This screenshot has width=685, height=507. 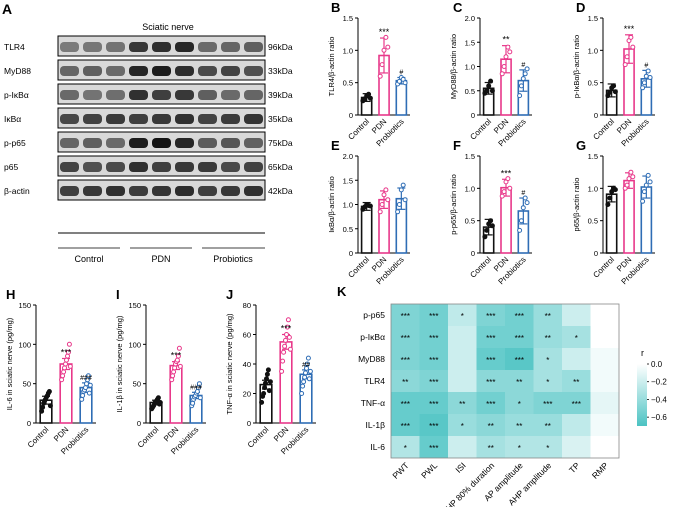 I want to click on y-tick-label: 40, so click(x=247, y=364).